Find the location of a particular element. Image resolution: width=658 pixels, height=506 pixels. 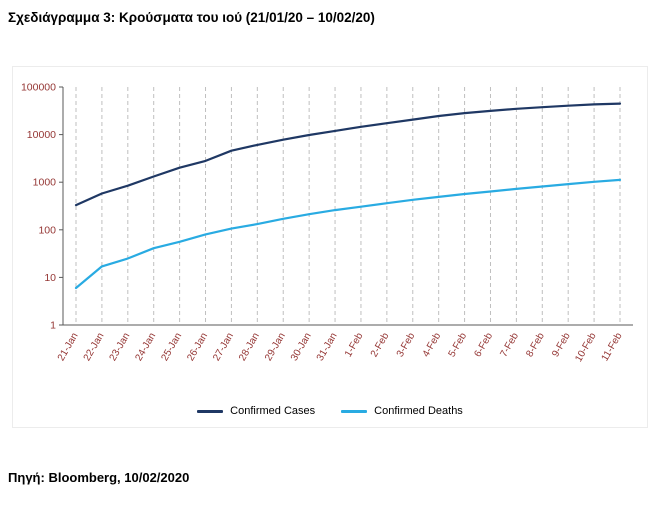

svg-text: 10 is located at coordinates (50, 278).